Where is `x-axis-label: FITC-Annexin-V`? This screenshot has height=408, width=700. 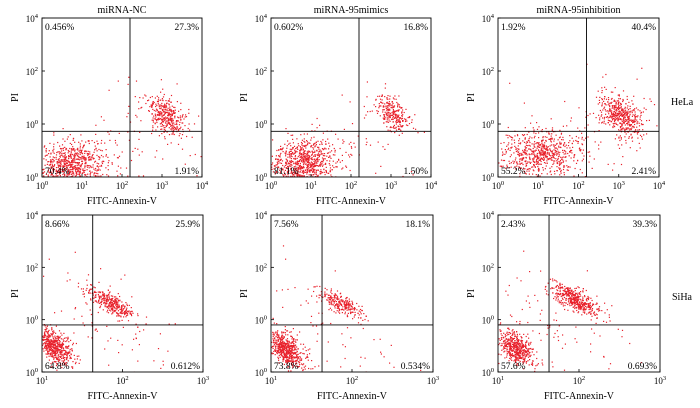
x-axis-label: FITC-Annexin-V is located at coordinates (579, 201).